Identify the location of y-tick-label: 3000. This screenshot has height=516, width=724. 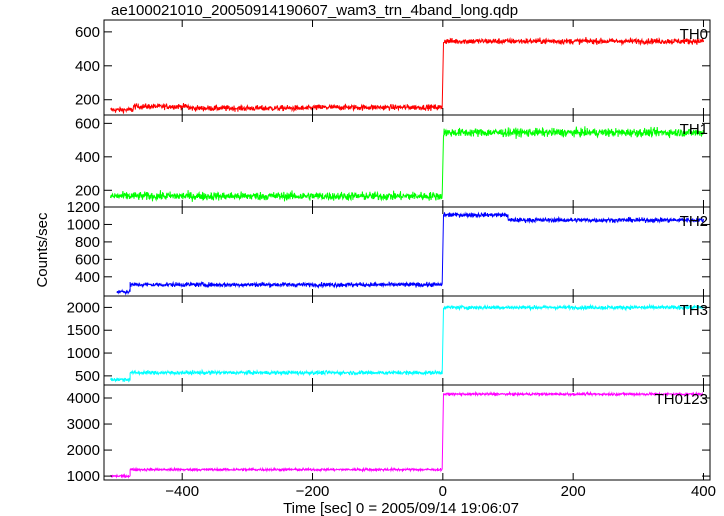
(83, 424).